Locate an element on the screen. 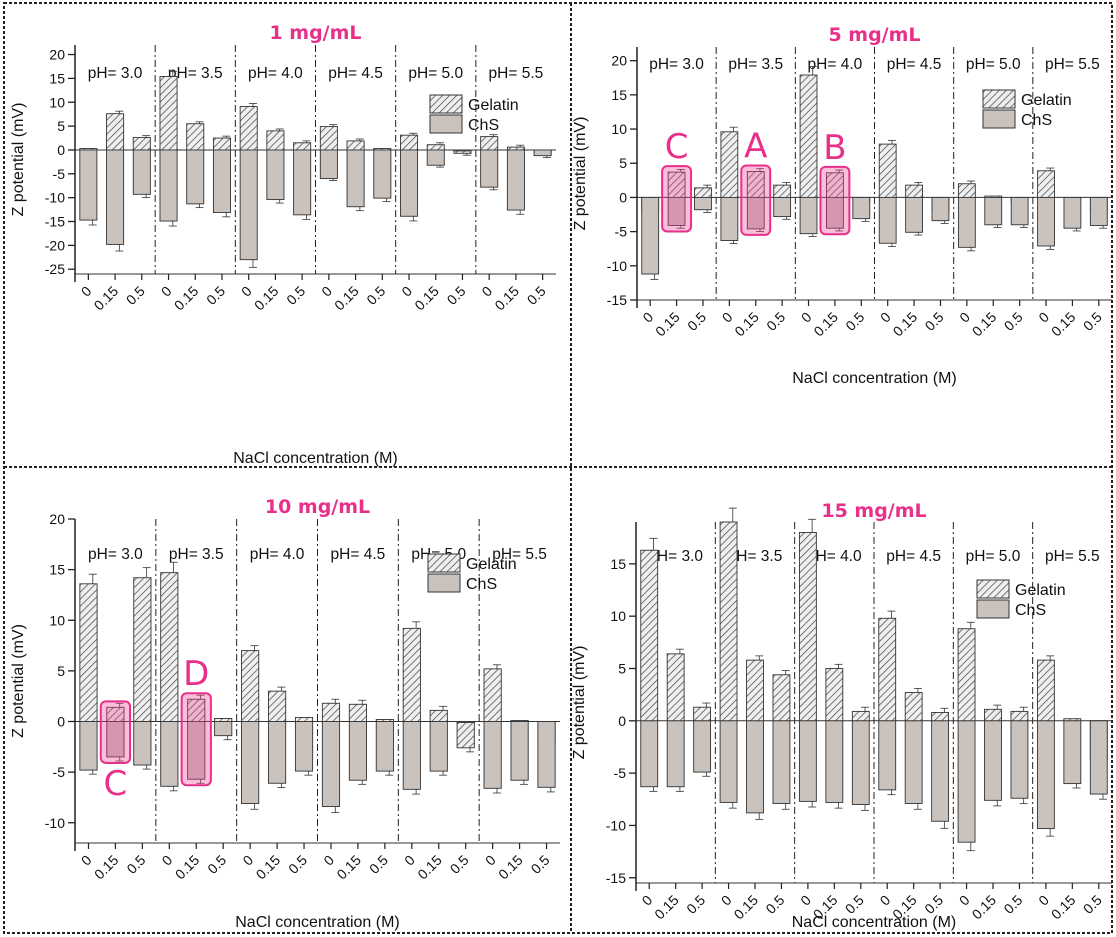 The image size is (1116, 937). ph-group-label: pH= 4.5 is located at coordinates (913, 556).